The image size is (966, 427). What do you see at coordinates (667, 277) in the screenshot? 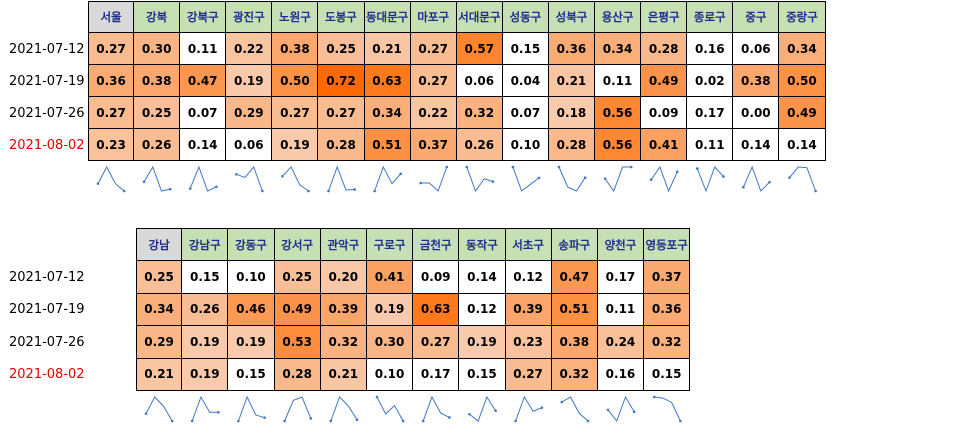
I see `value-cell: 0.37` at bounding box center [667, 277].